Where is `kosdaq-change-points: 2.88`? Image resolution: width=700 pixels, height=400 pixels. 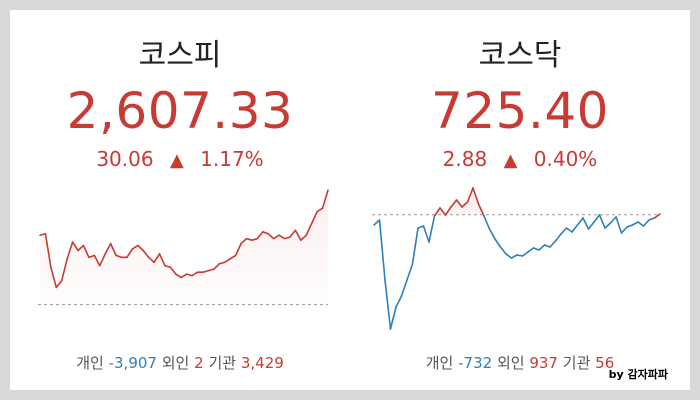 kosdaq-change-points: 2.88 is located at coordinates (465, 159).